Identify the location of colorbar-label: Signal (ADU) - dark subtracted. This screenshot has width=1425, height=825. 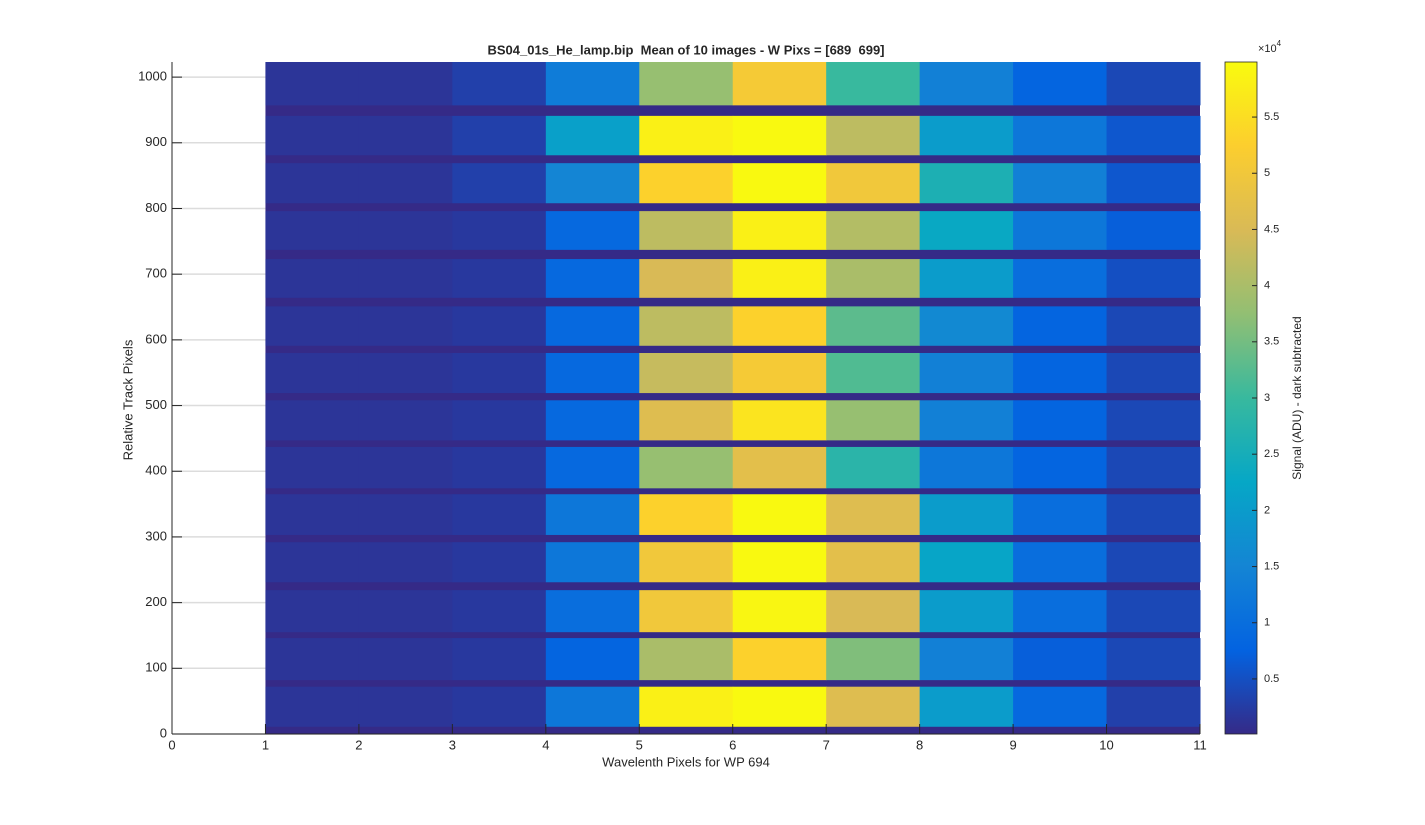
(1297, 397).